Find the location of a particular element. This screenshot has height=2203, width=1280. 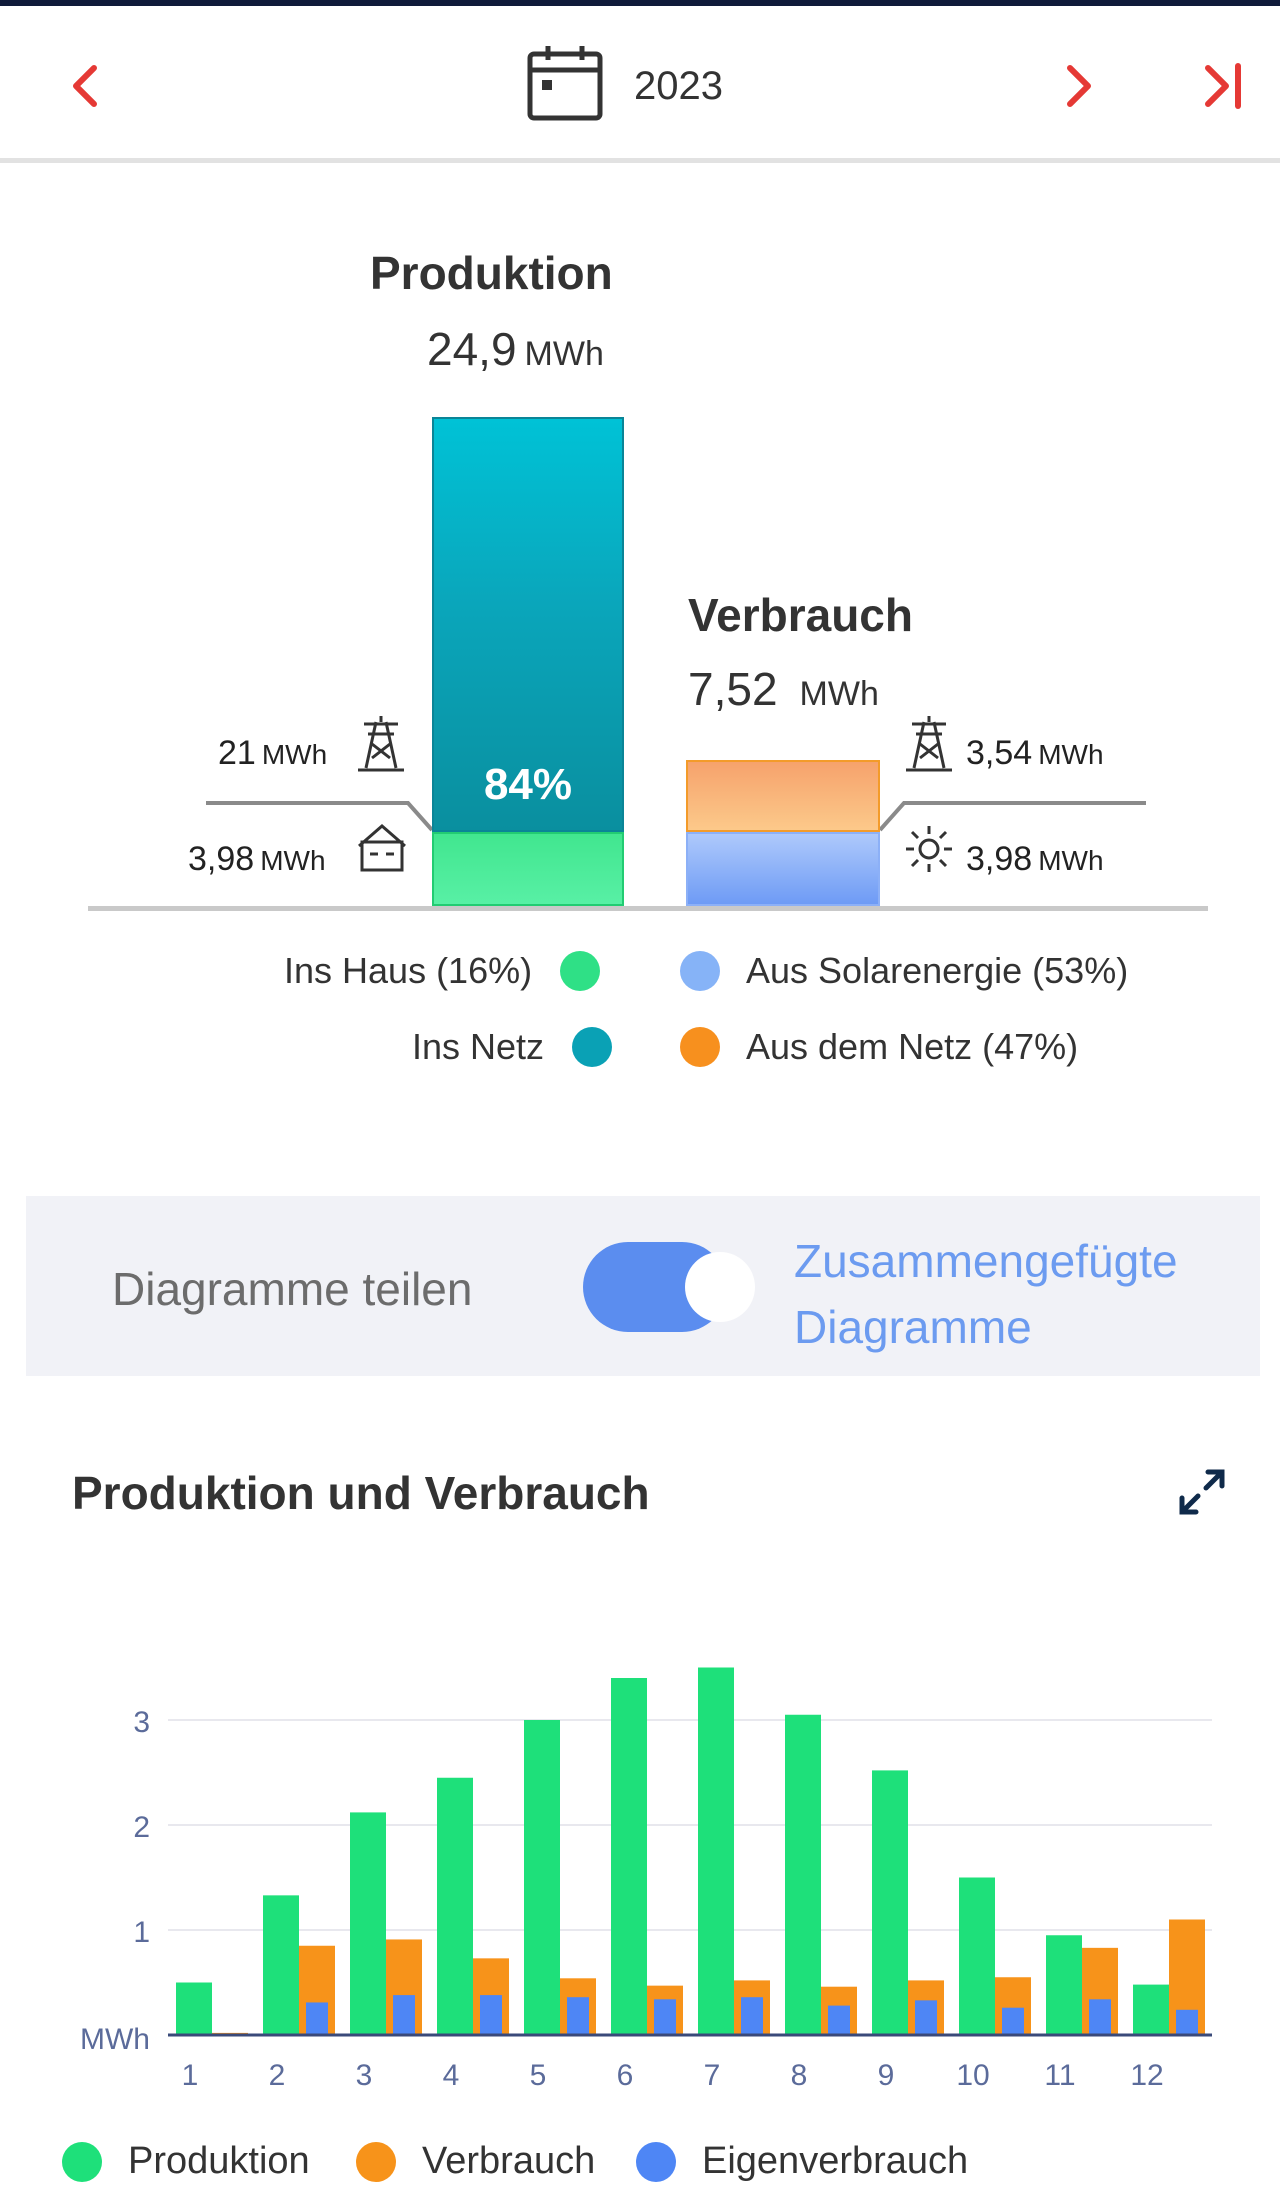

date-navigation-header: 2023 is located at coordinates (640, 83).